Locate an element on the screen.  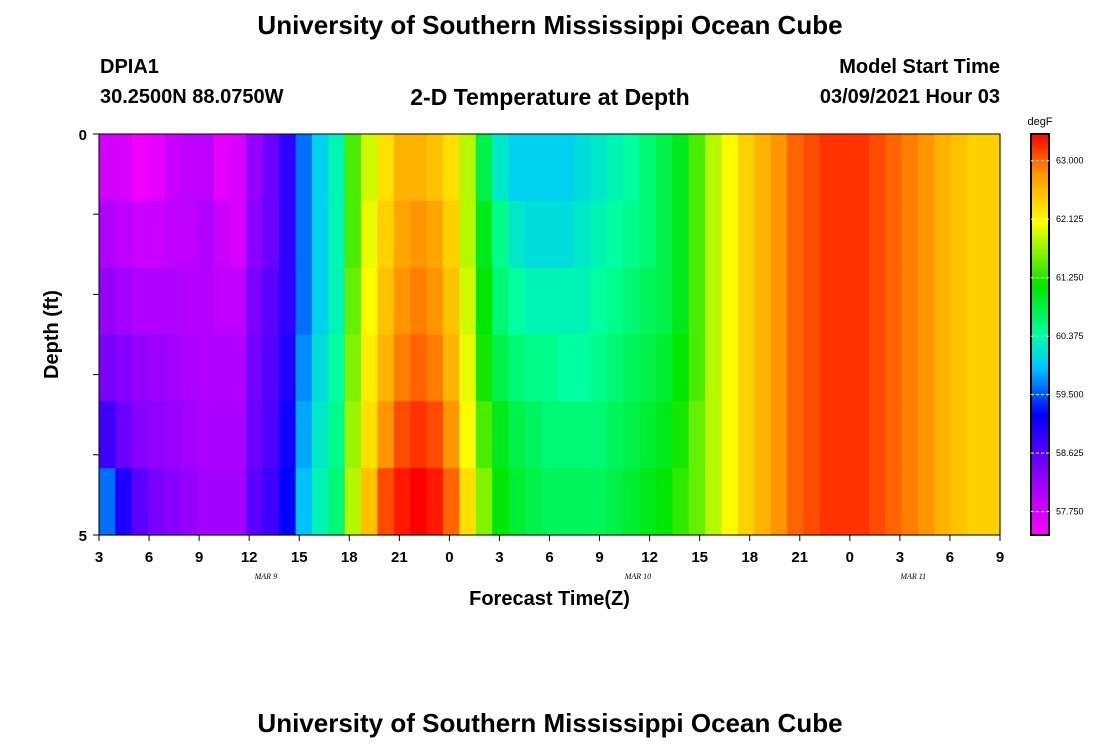
x-tick-label: 6 is located at coordinates (950, 557).